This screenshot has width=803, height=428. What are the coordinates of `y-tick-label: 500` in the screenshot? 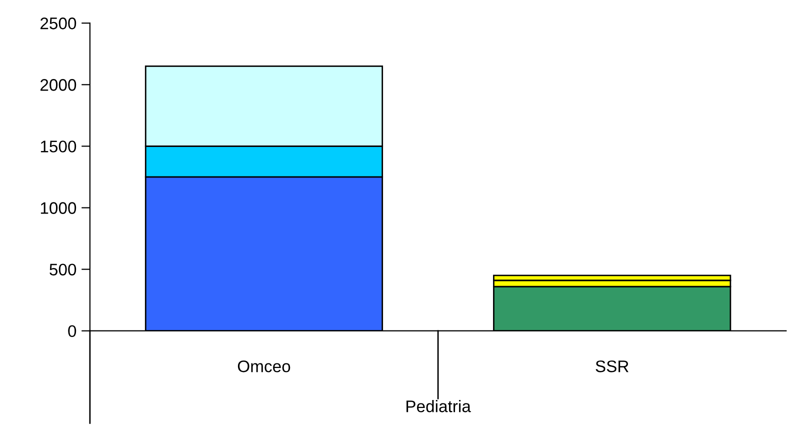 It's located at (63, 270).